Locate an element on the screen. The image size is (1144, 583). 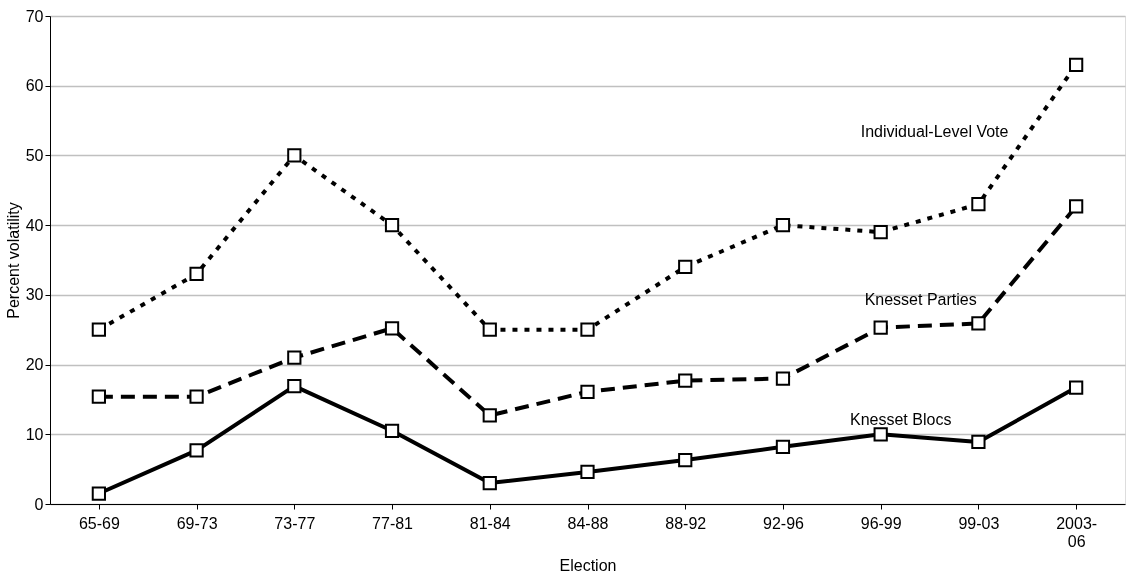
x-tick-label: 2003-06 is located at coordinates (1077, 532).